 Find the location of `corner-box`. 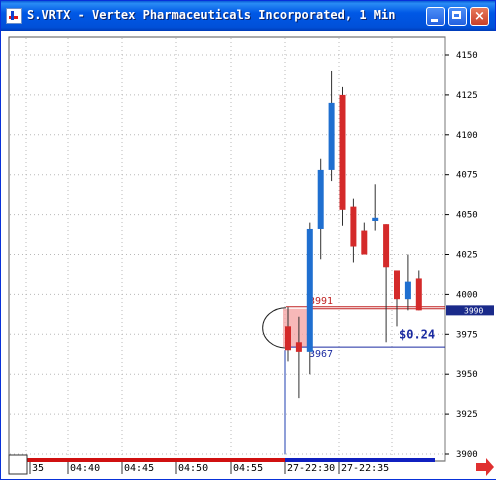

corner-box is located at coordinates (18, 464).